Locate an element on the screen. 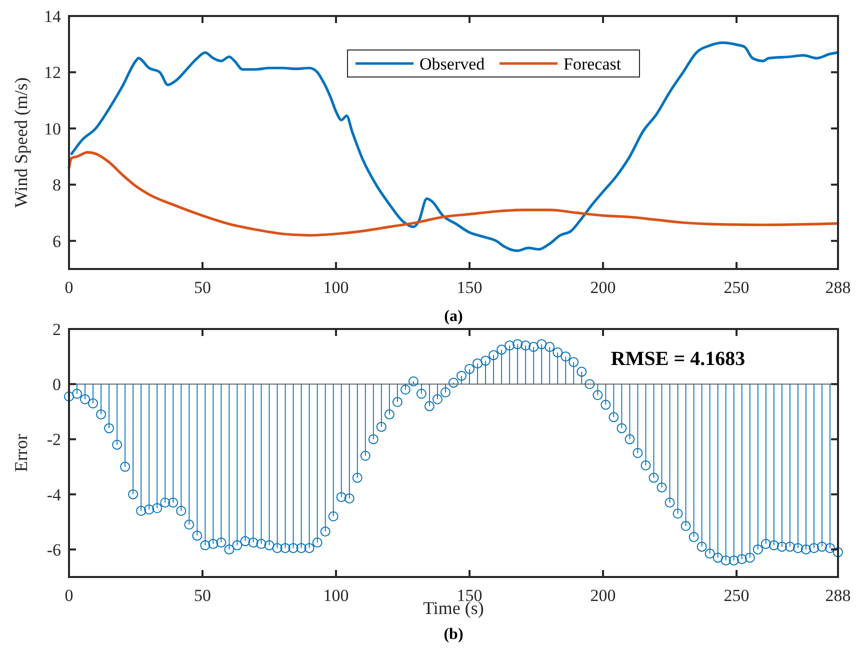 The width and height of the screenshot is (865, 655). x-tick-label: 150 is located at coordinates (469, 287).